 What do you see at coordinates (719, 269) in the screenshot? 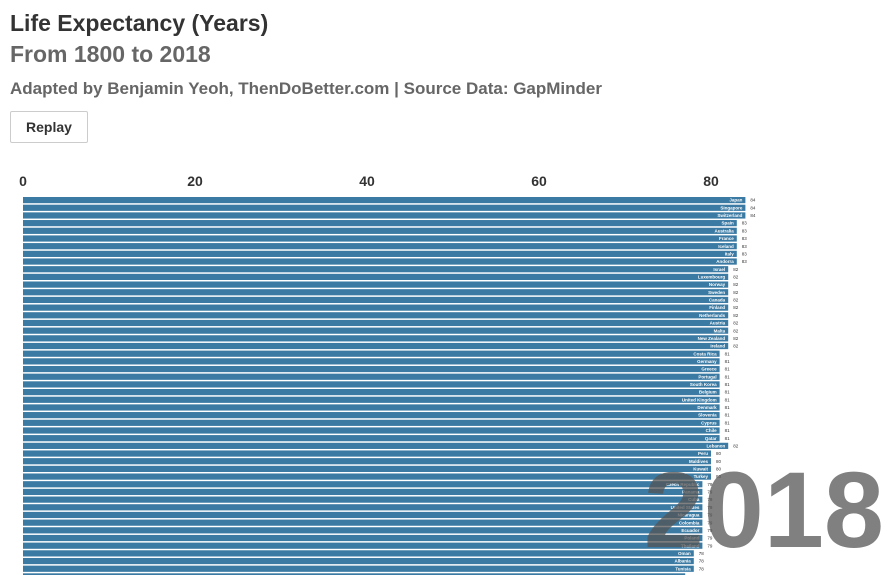
I see `bar-category-label: Israel` at bounding box center [719, 269].